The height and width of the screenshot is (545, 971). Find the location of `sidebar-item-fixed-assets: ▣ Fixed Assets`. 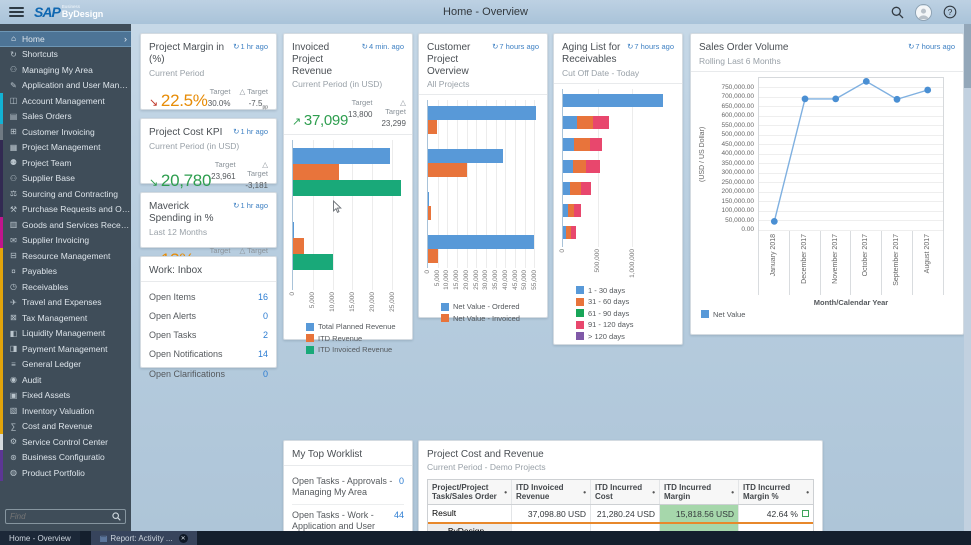

sidebar-item-fixed-assets: ▣ Fixed Assets is located at coordinates (65, 395).